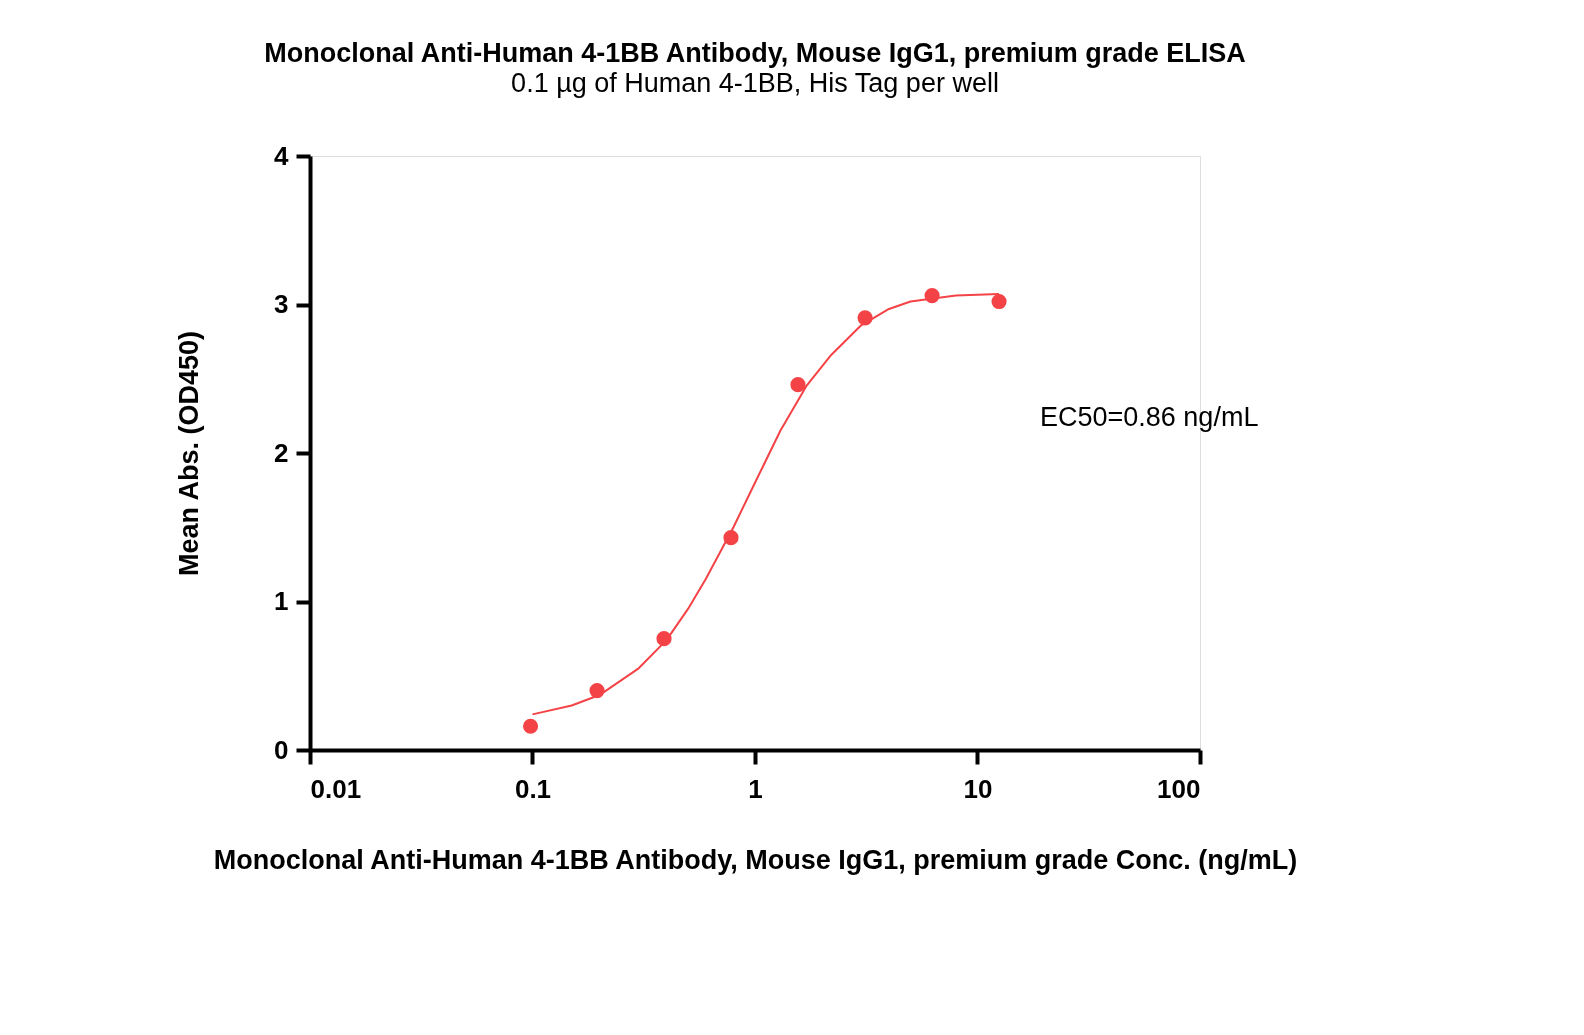 This screenshot has width=1584, height=1035. Describe the element at coordinates (189, 453) in the screenshot. I see `y-axis-title: Mean Abs. (OD450)` at that location.